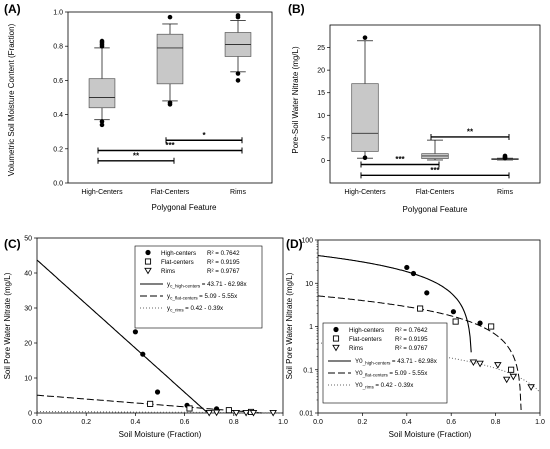  What do you see at coordinates (435, 104) in the screenshot?
I see `plot-frame` at bounding box center [435, 104].